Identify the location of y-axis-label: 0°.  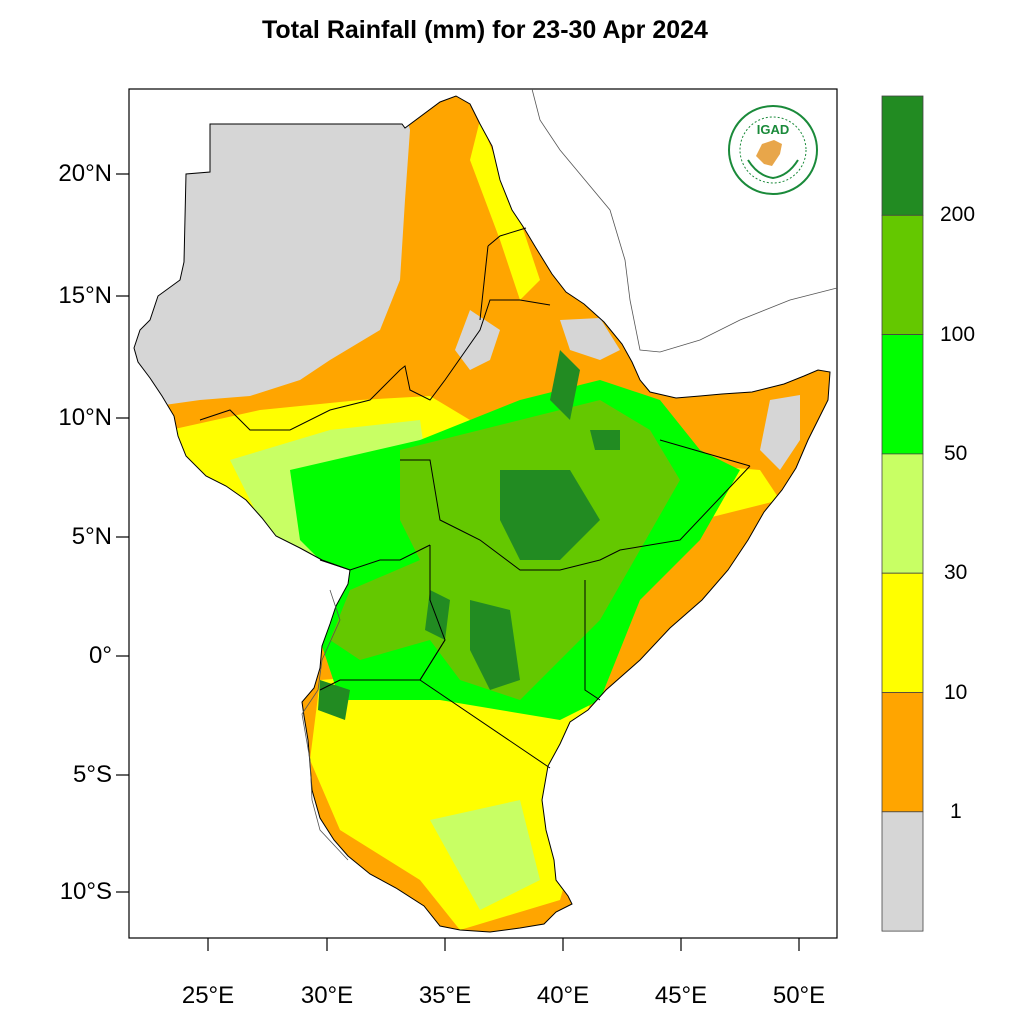
(100, 655).